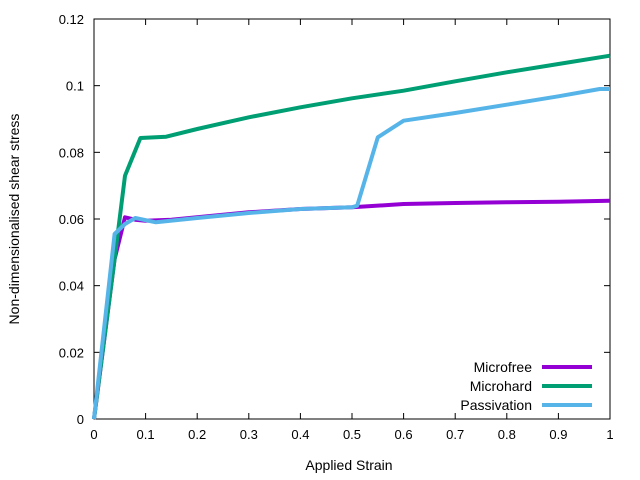  What do you see at coordinates (71, 19) in the screenshot?
I see `y-tick-label: 0.12` at bounding box center [71, 19].